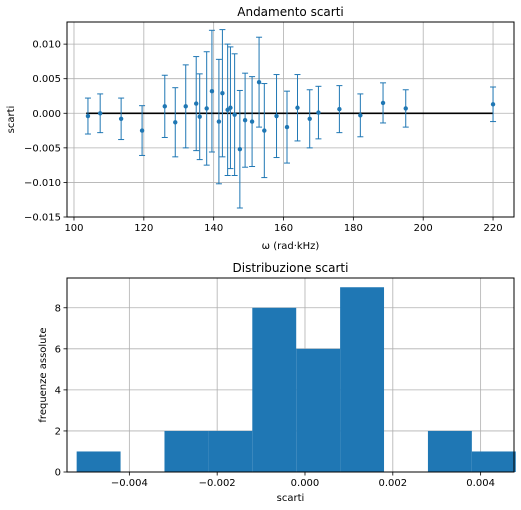 Image resolution: width=521 pixels, height=510 pixels. I want to click on residuals-x-ticks: 100 120 140 160 180 200 220, so click(283, 225).